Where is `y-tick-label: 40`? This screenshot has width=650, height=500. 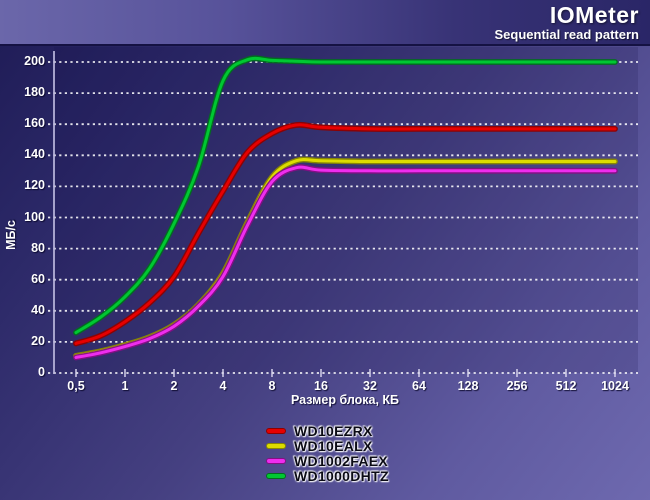 y-tick-label: 40 is located at coordinates (38, 309).